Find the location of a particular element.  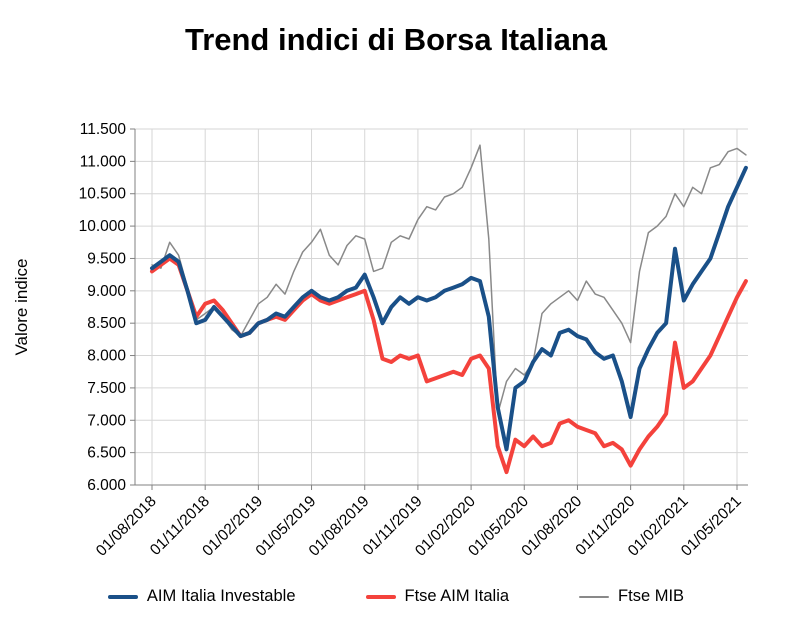

y-axis-title: Valore indice is located at coordinates (21, 306).